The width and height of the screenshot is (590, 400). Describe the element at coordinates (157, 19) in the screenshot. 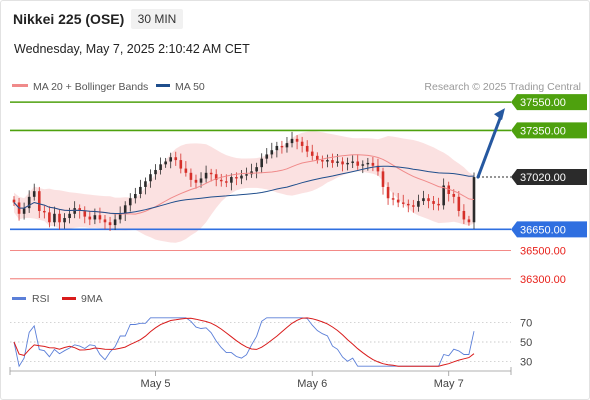

I see `timeframe-badge: 30 MIN` at that location.